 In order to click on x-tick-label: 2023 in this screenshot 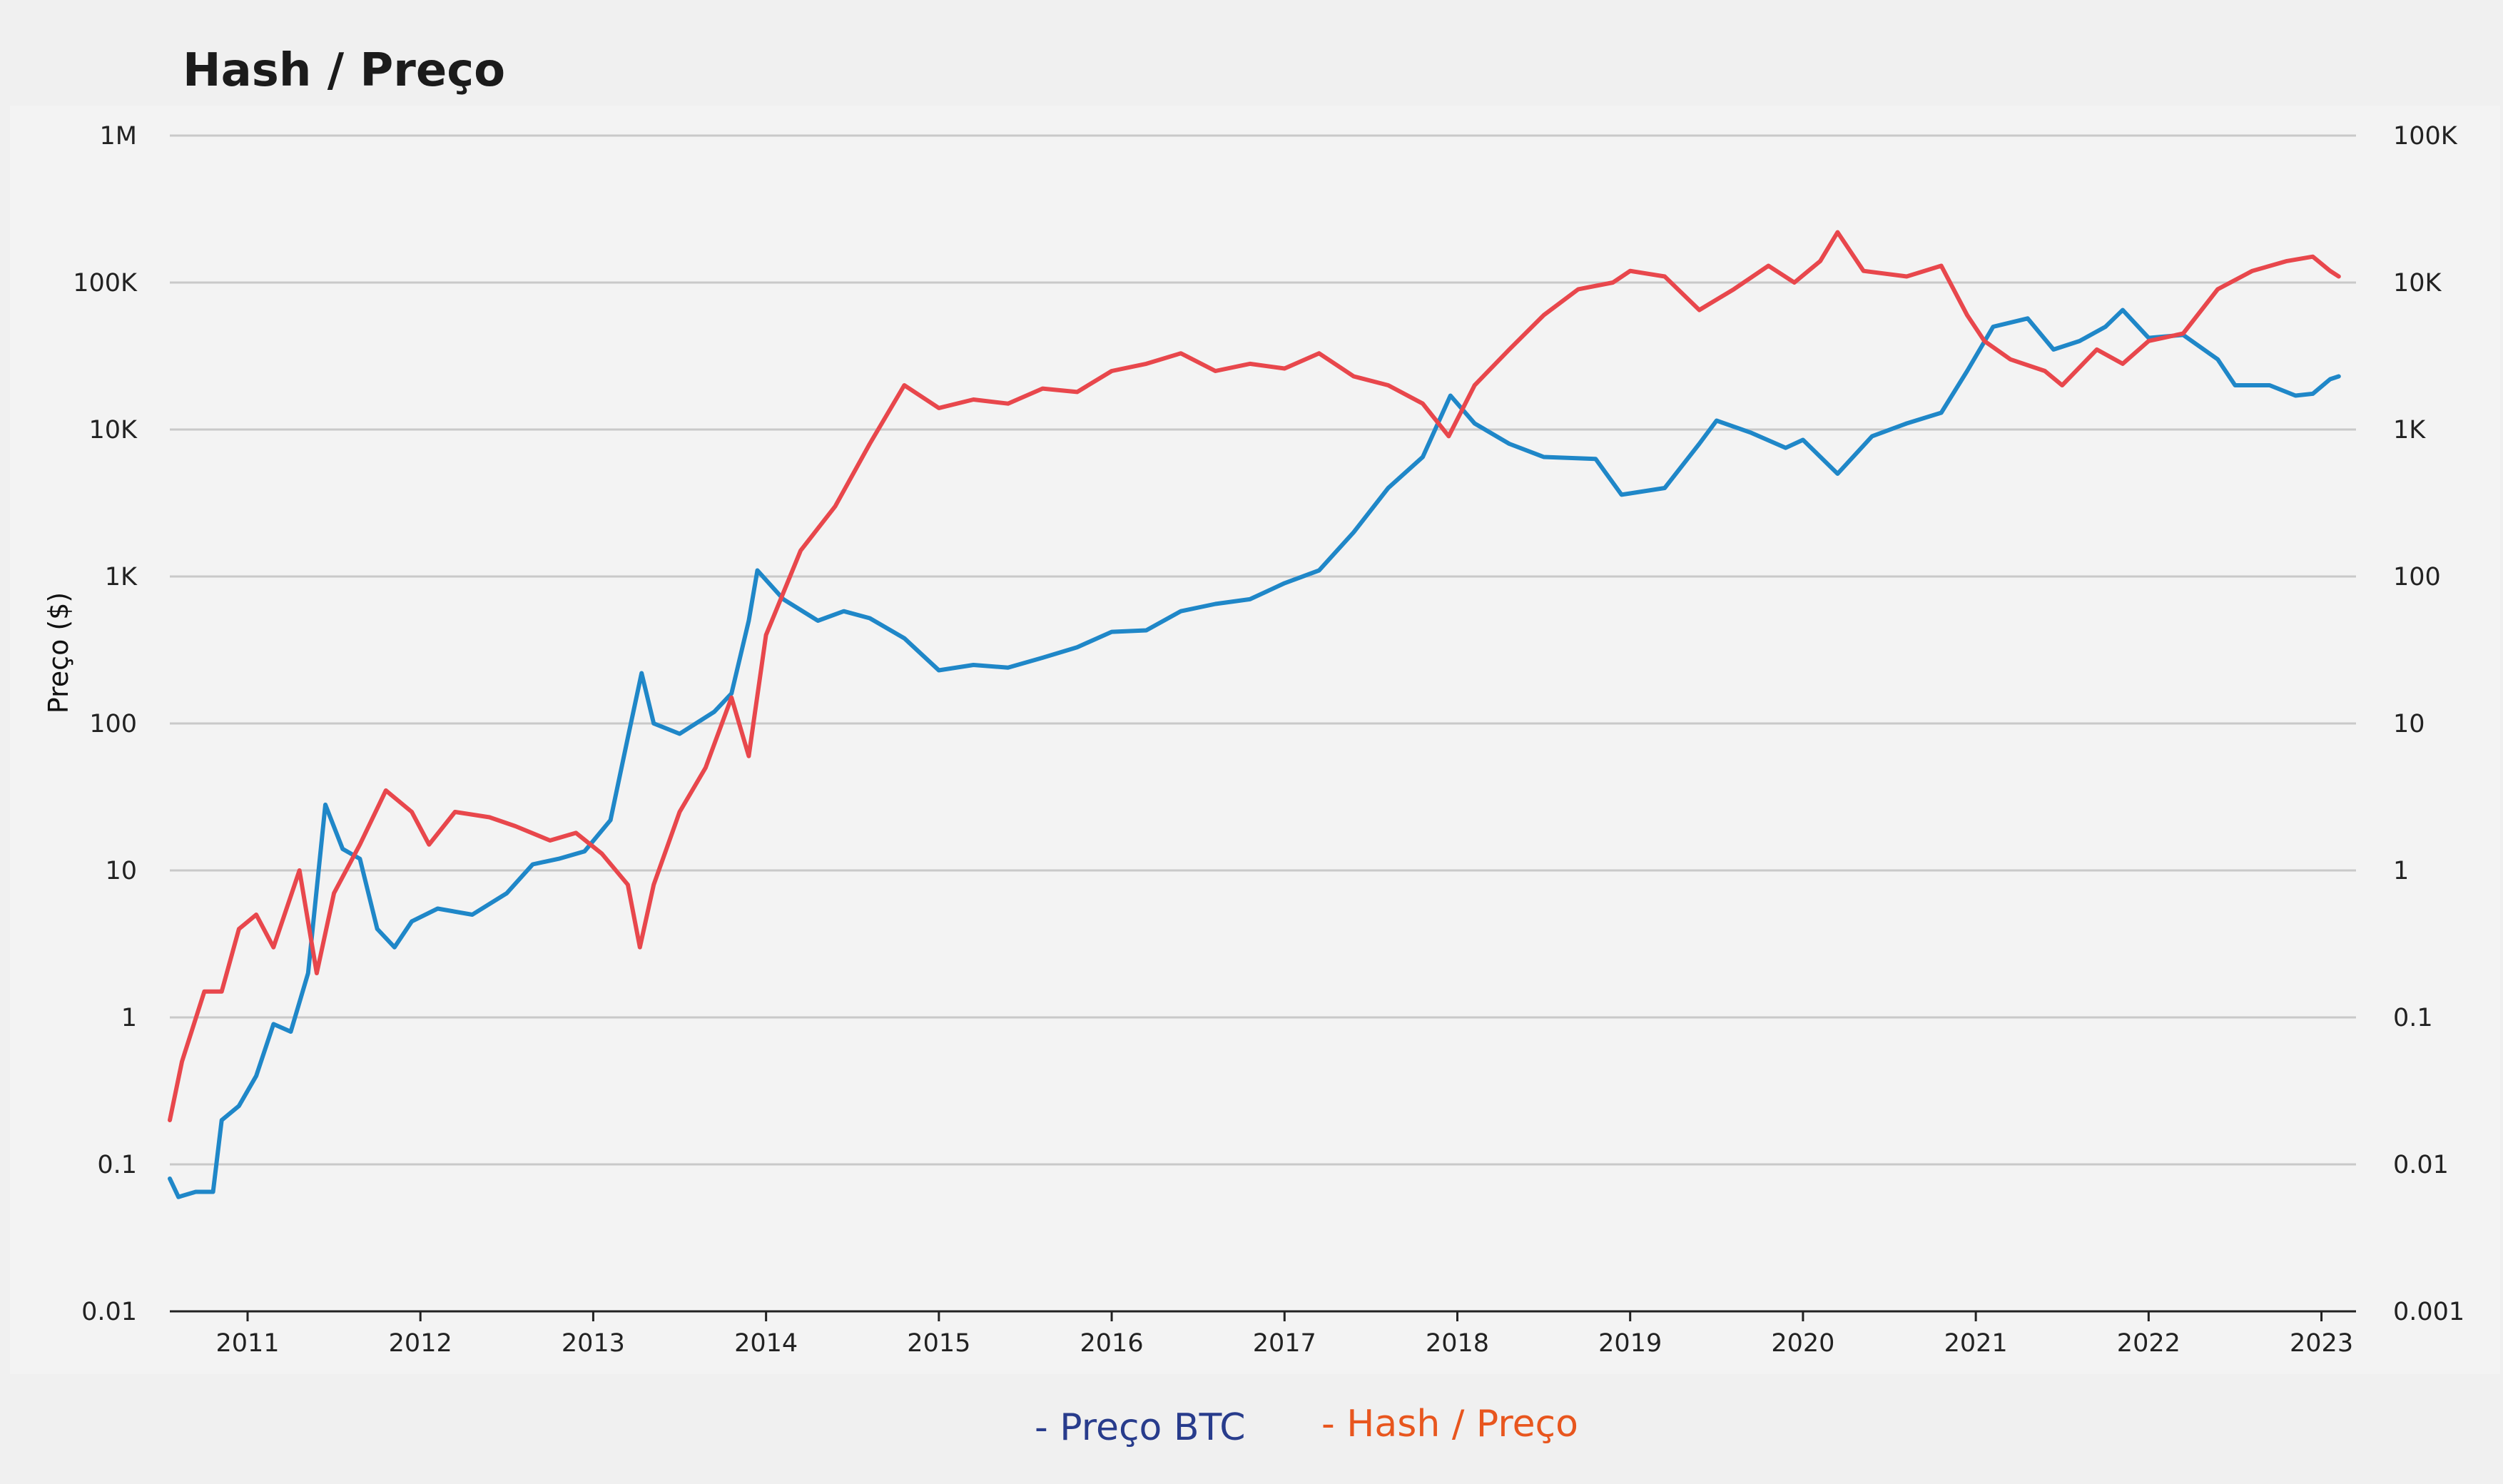, I will do `click(2321, 1343)`.